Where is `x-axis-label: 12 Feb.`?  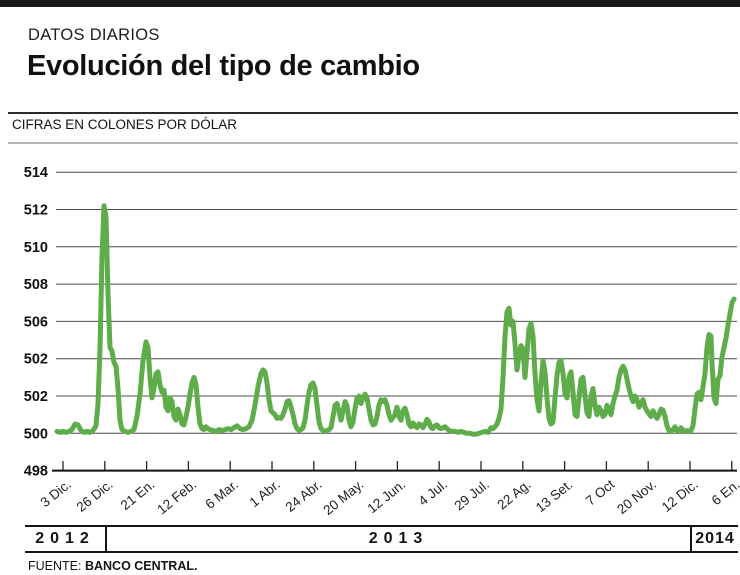
x-axis-label: 12 Feb. is located at coordinates (176, 497).